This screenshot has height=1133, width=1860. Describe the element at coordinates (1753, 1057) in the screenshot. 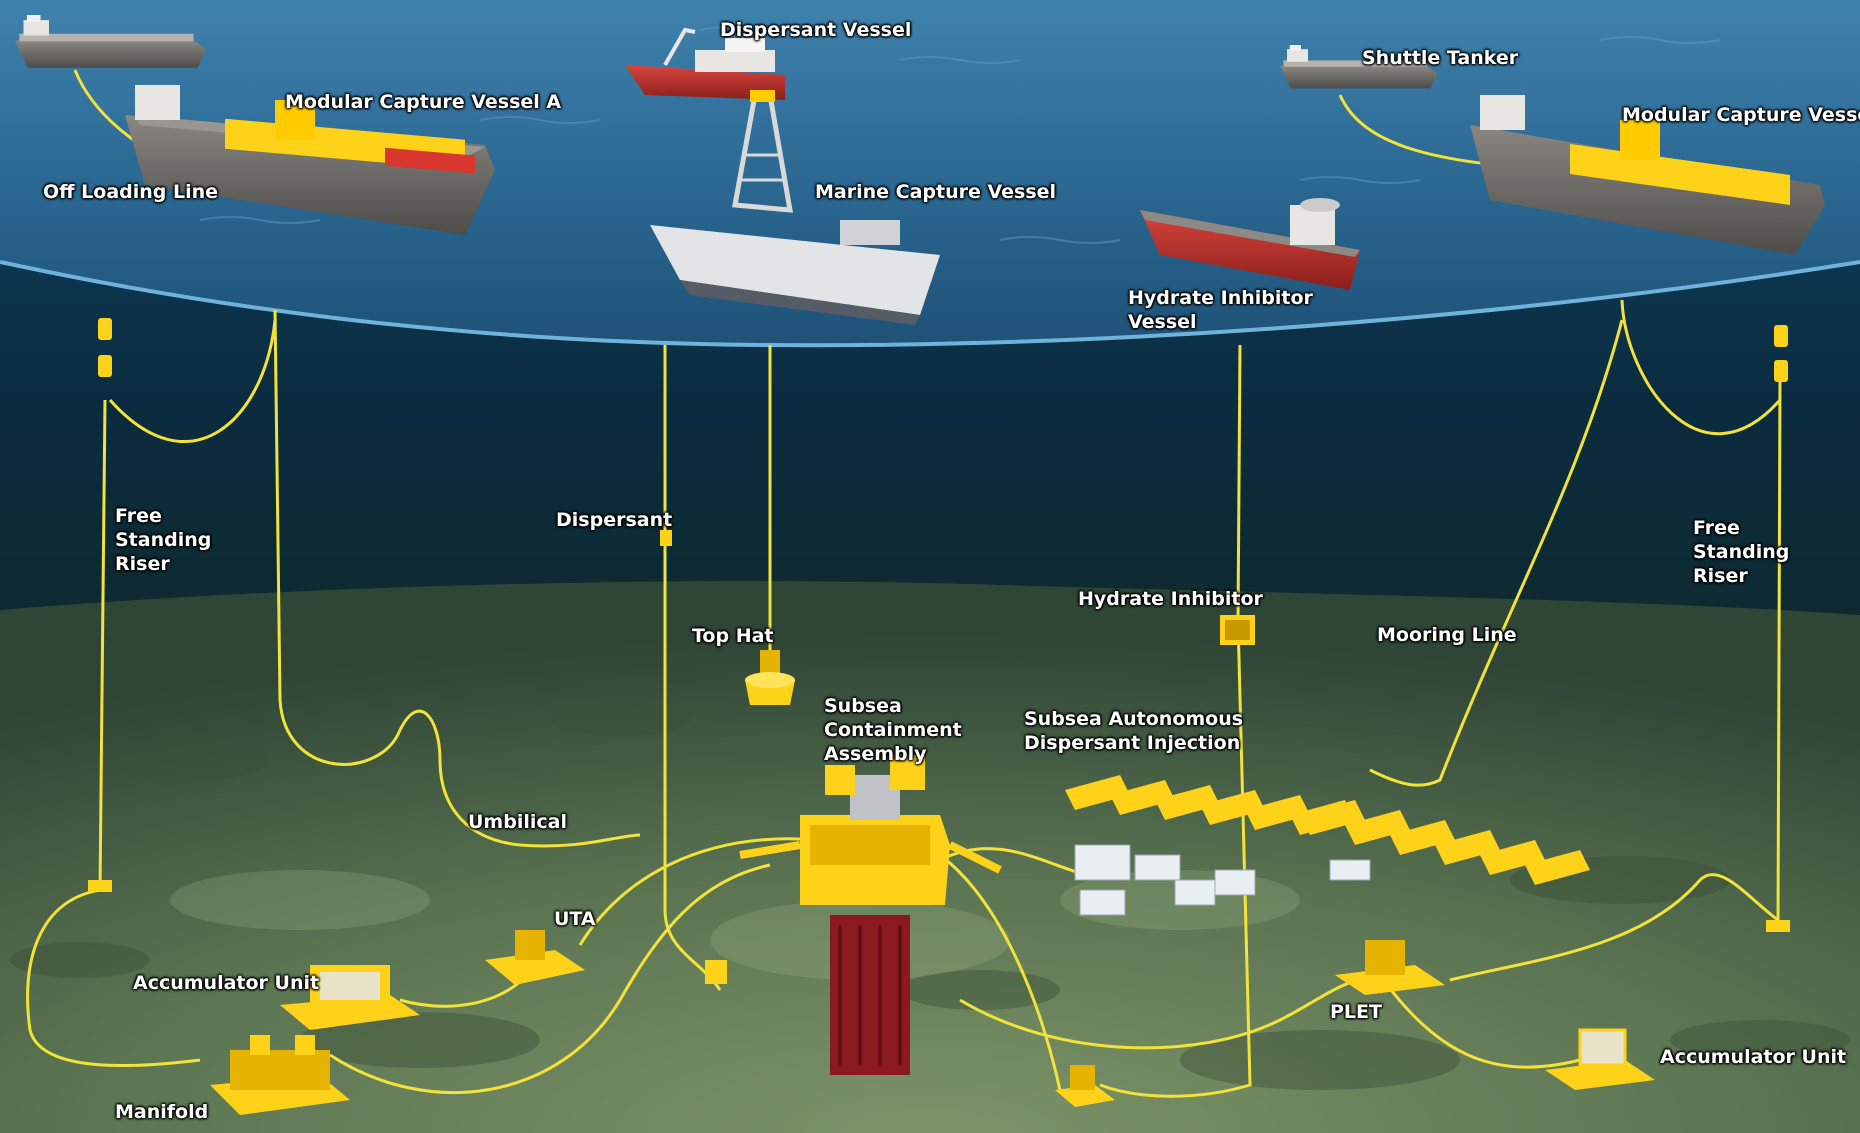

I see `accumulator-unit-right-label: Accumulator Unit` at that location.